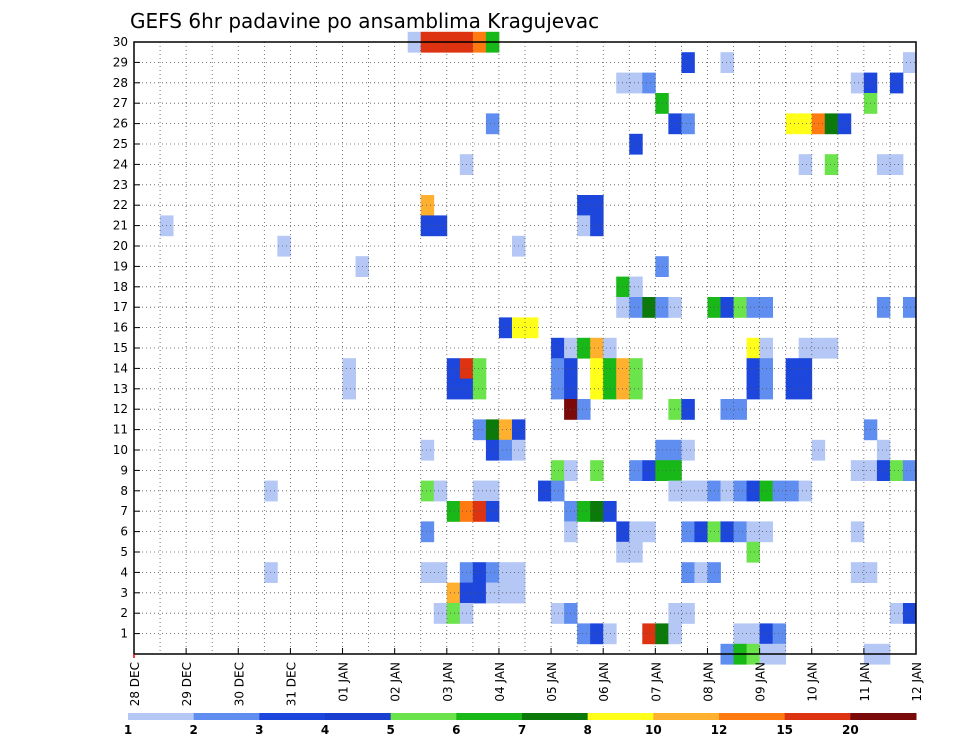 The image size is (960, 742). I want to click on y-tick-label: 6, so click(124, 532).